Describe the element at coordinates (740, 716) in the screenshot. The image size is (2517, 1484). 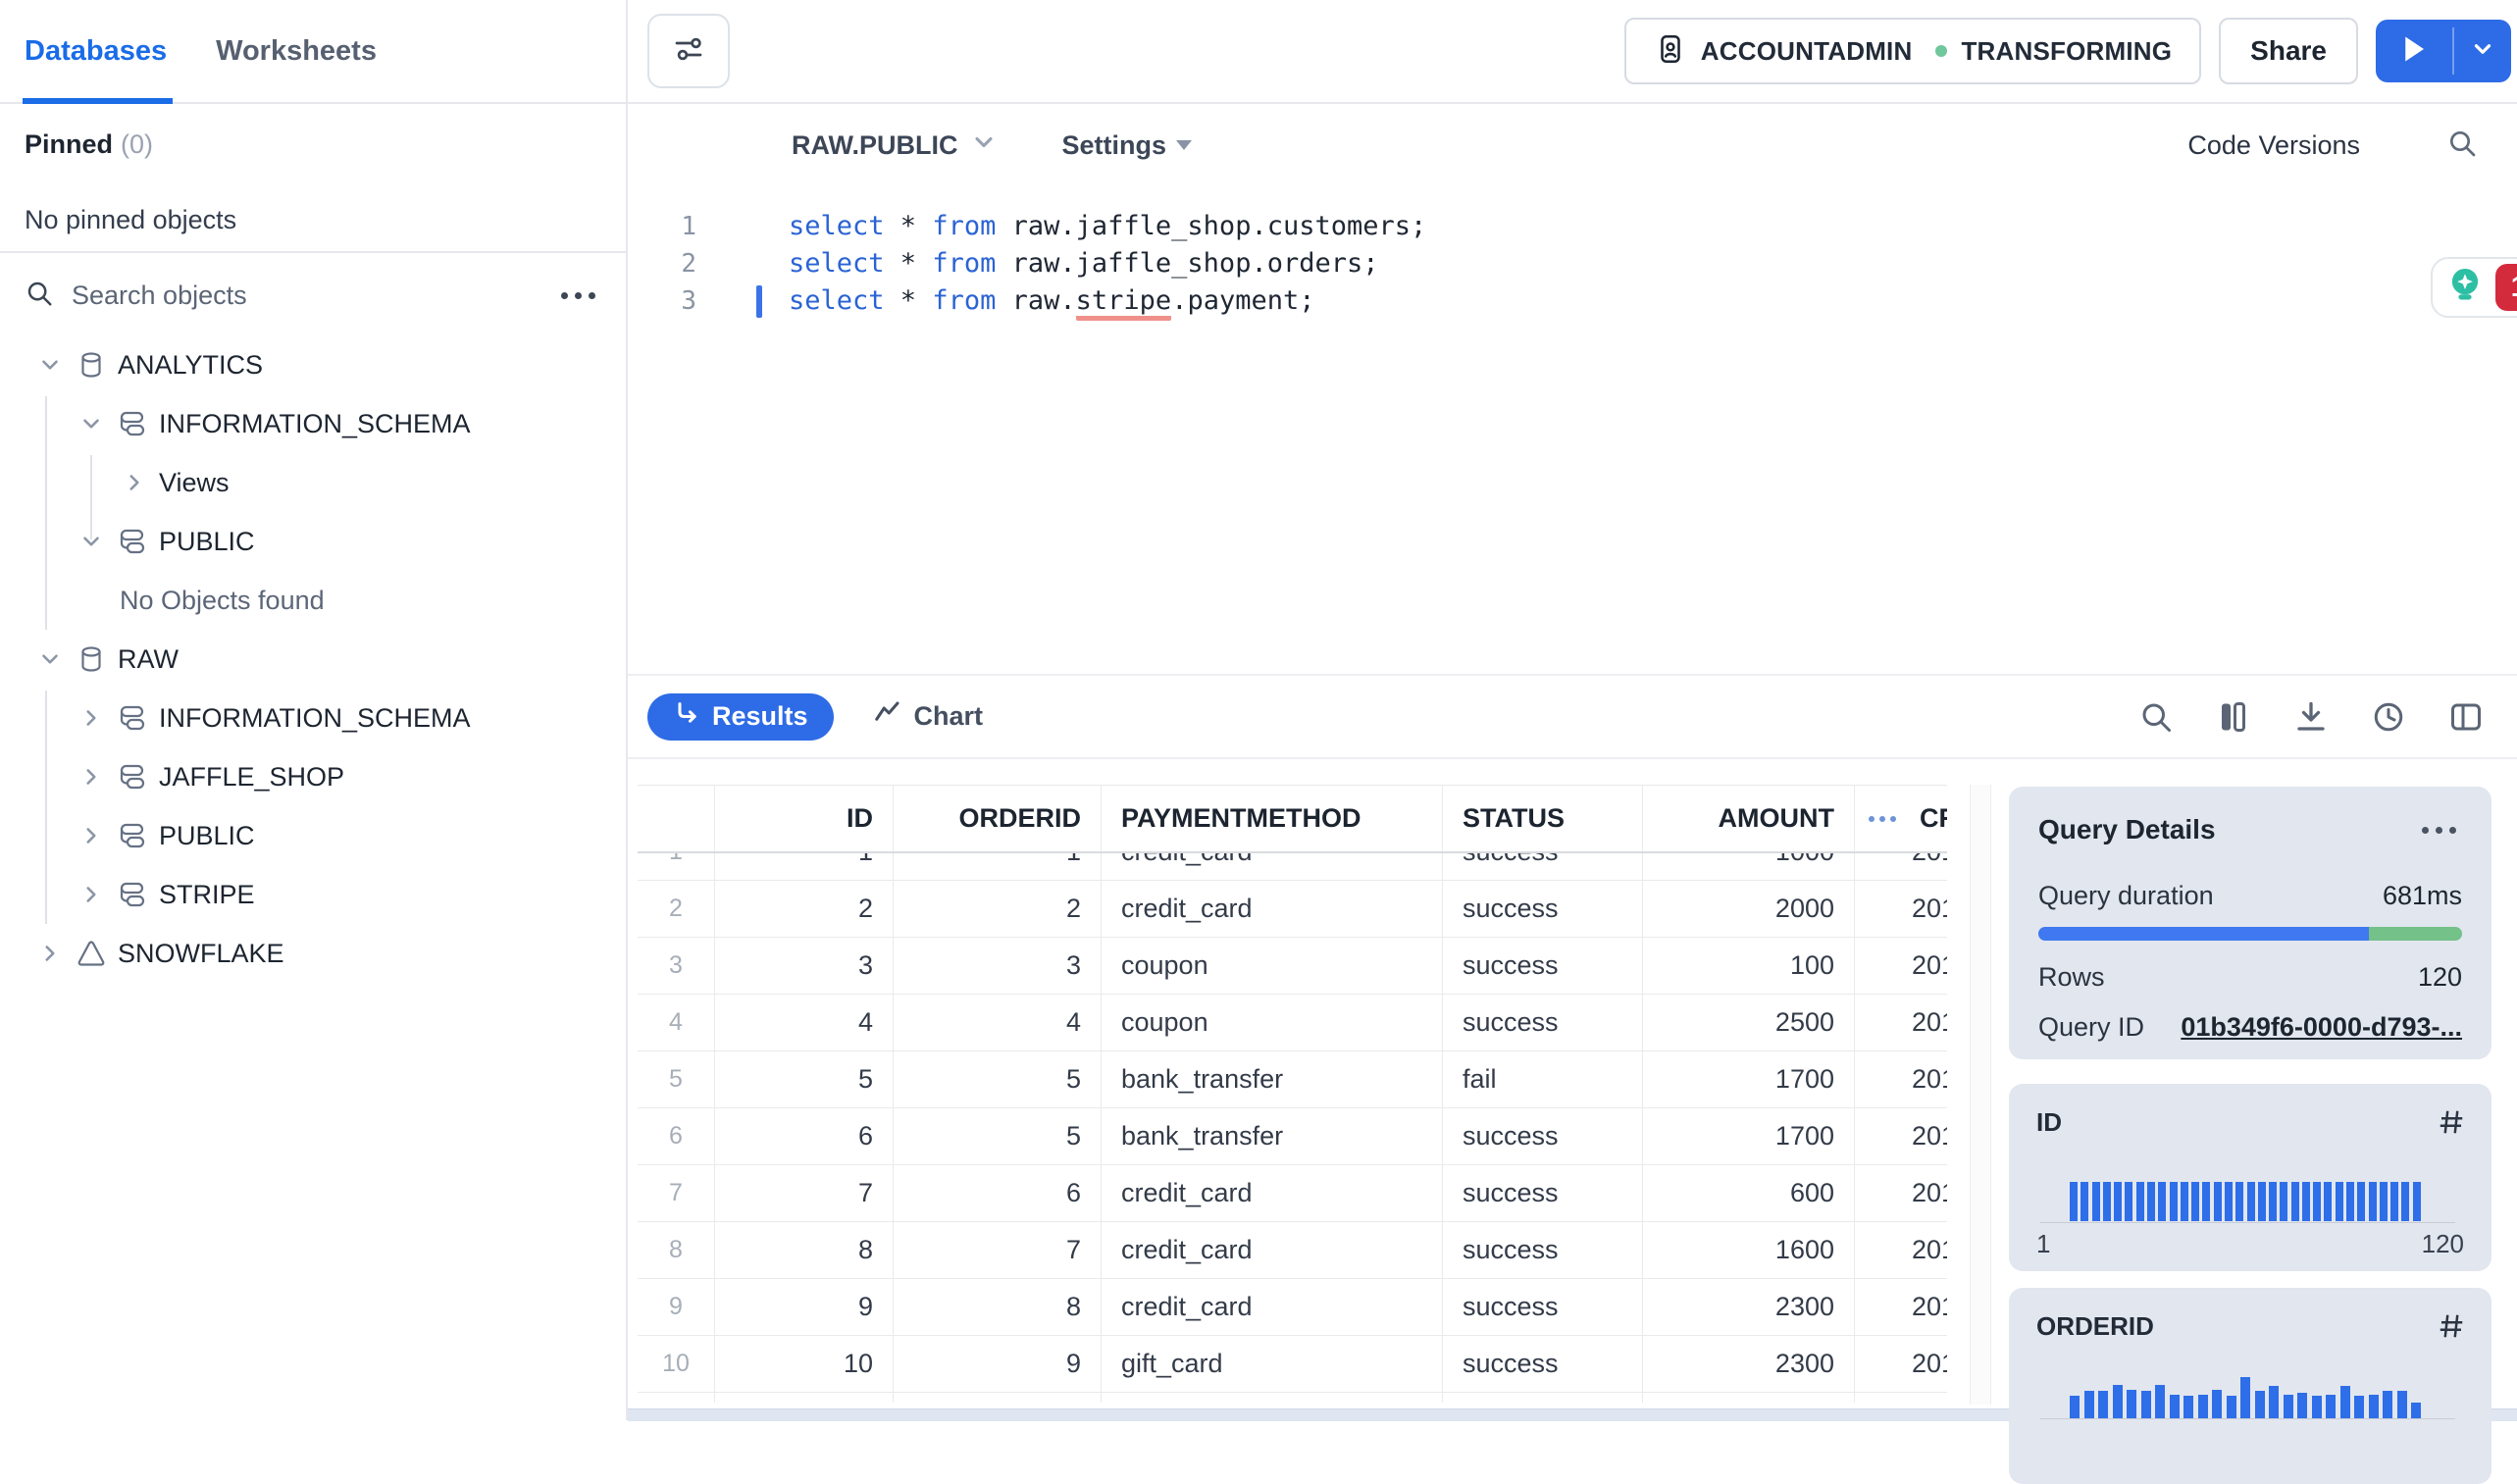
I see `tab-results: Results` at that location.